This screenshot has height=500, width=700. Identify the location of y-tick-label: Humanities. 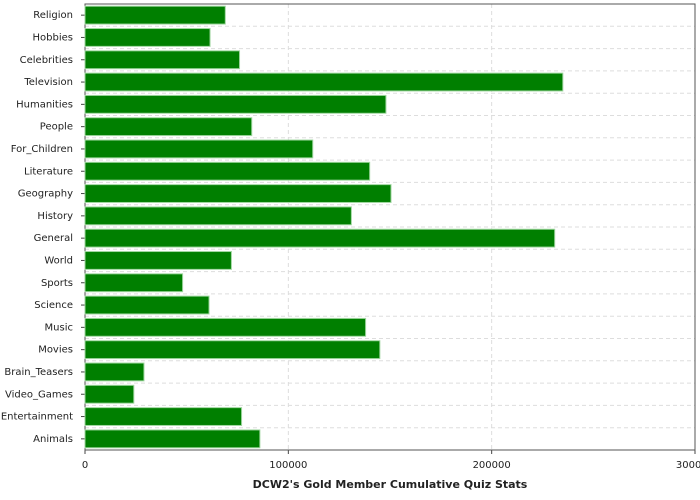
(44, 104).